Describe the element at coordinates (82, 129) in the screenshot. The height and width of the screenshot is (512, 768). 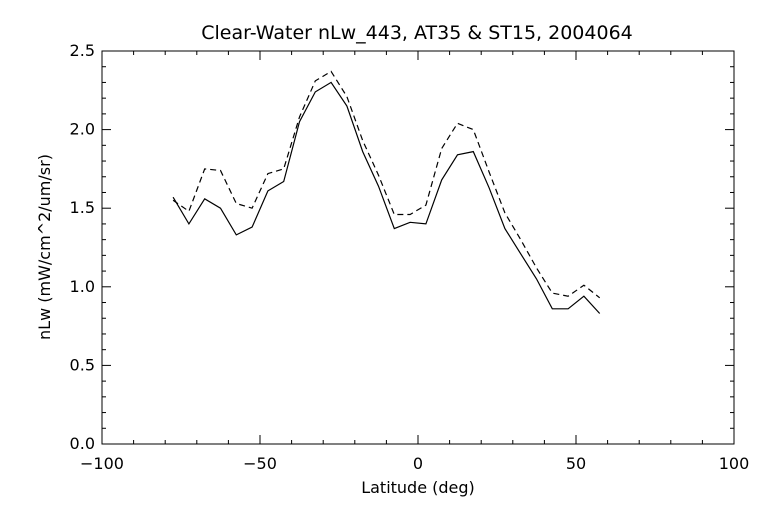
I see `y-tick-label: 2.0` at that location.